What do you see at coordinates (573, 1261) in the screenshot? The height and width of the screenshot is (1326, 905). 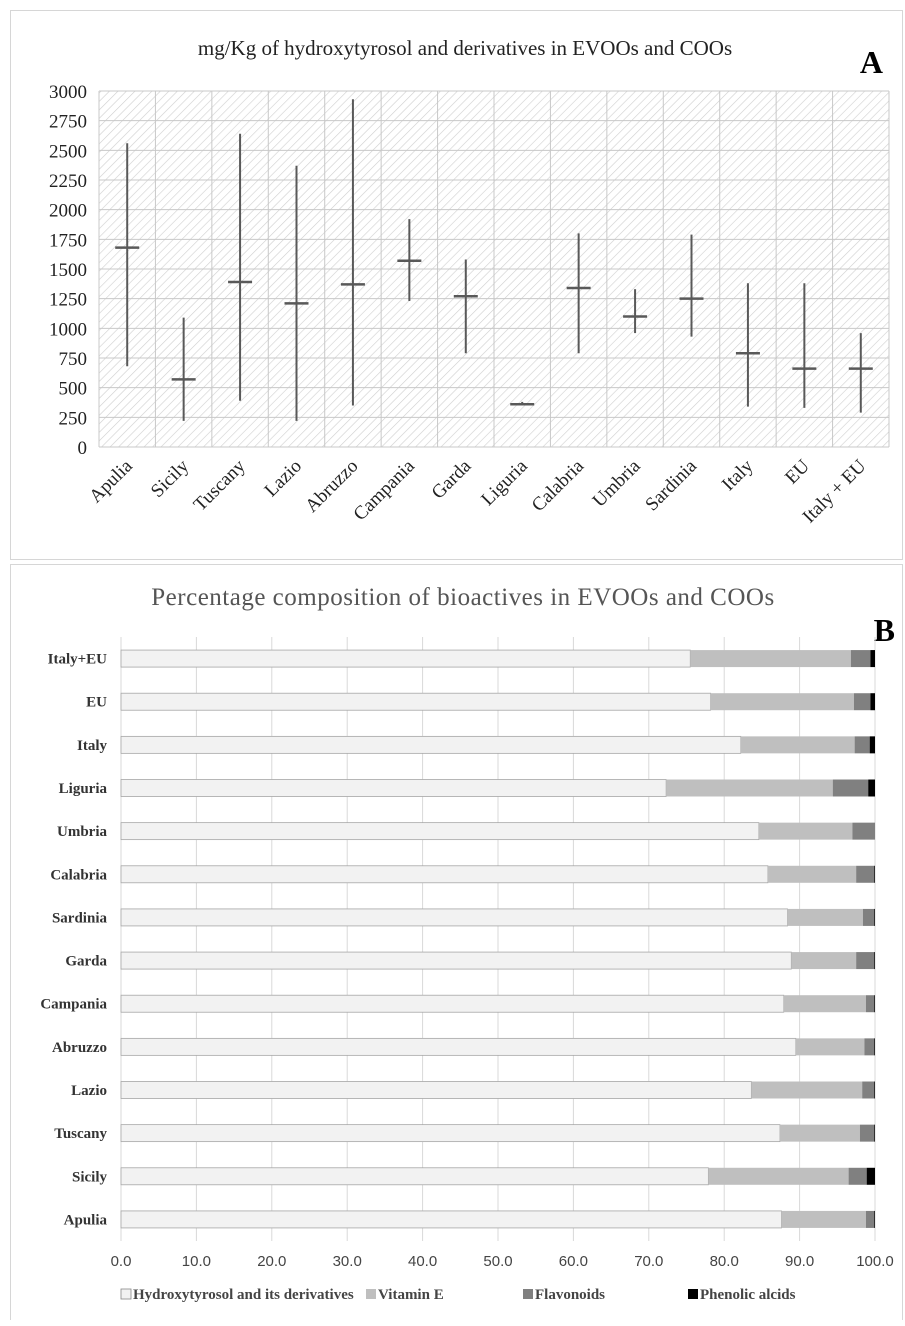 I see `chart-b-x-tick-label: 60.0` at bounding box center [573, 1261].